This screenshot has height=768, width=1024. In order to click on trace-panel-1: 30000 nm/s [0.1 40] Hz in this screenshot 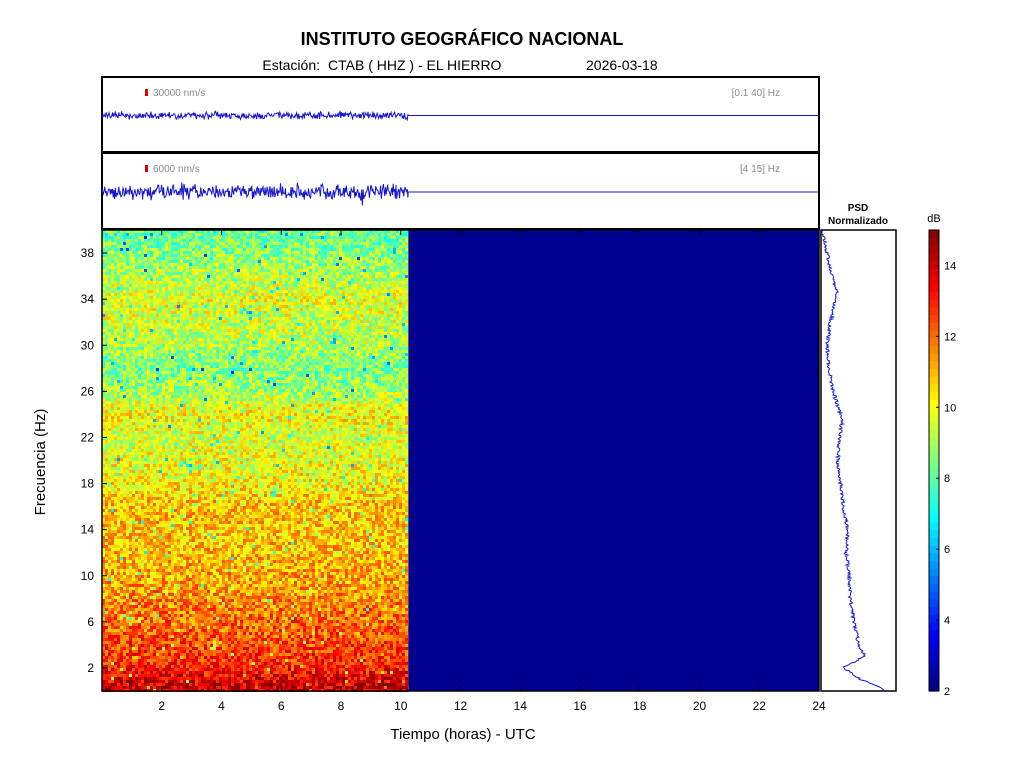, I will do `click(460, 114)`.